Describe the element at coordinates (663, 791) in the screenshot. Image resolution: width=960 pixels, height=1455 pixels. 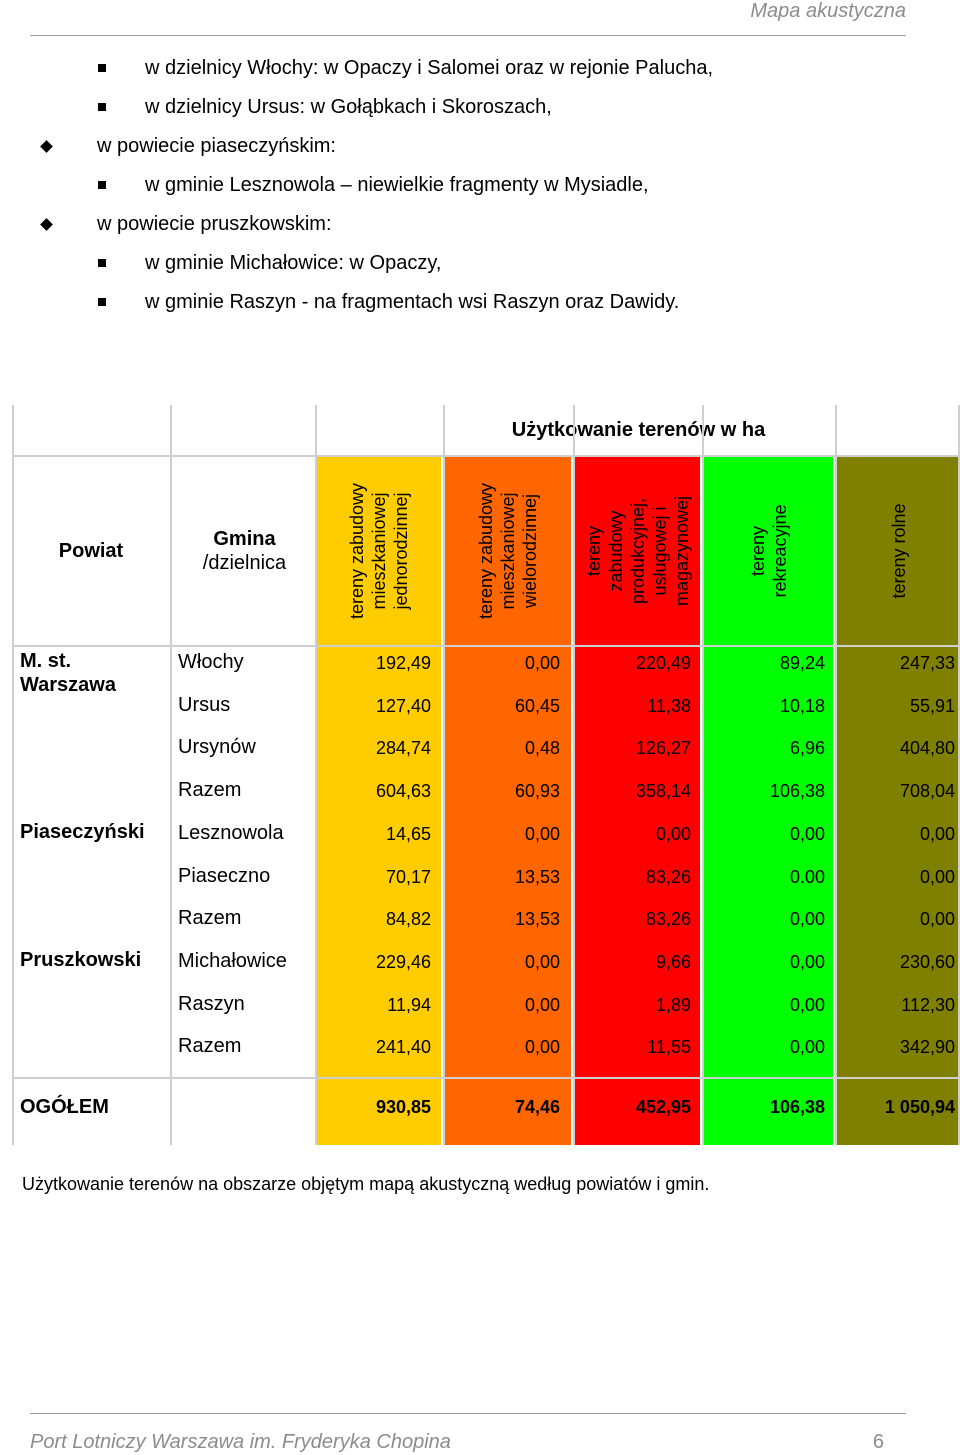
I see `table-cell-value: 358,14` at that location.